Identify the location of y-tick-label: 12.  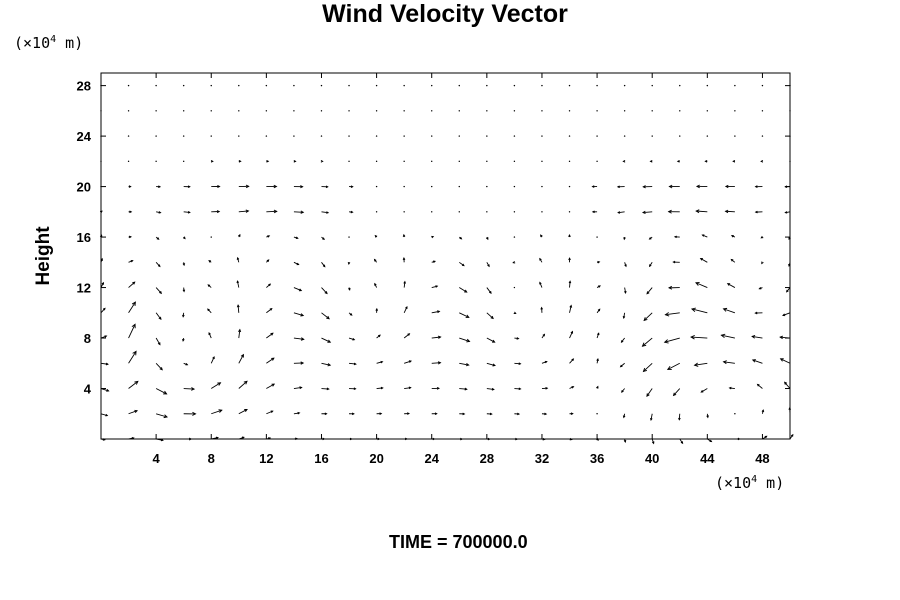
(84, 288).